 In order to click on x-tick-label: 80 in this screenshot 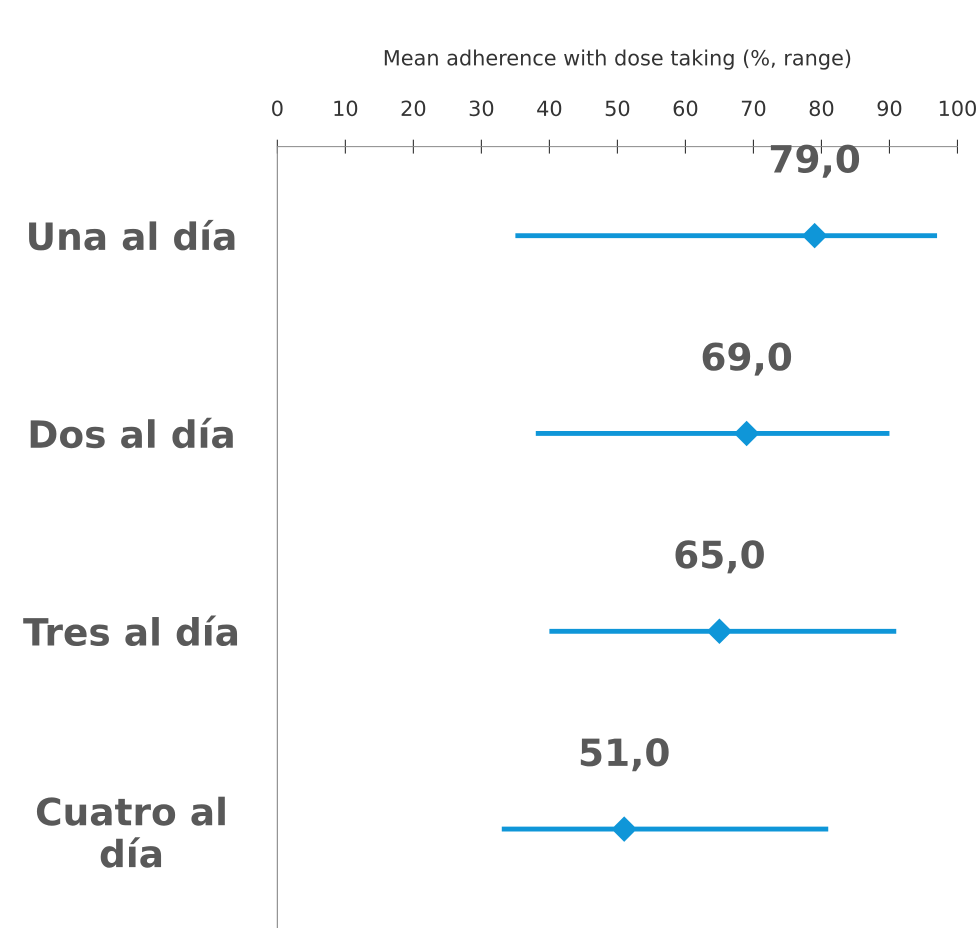, I will do `click(822, 108)`.